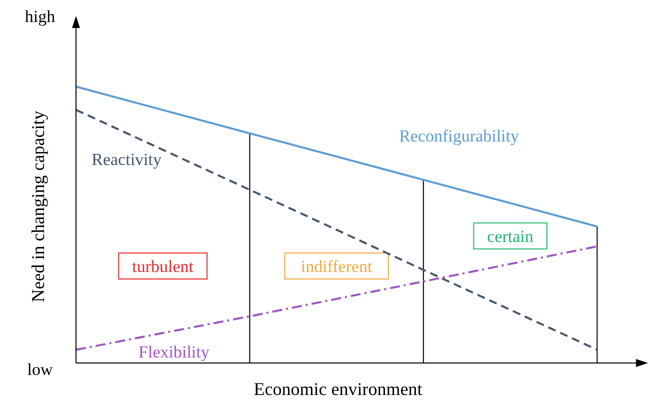  What do you see at coordinates (40, 369) in the screenshot?
I see `text: low` at bounding box center [40, 369].